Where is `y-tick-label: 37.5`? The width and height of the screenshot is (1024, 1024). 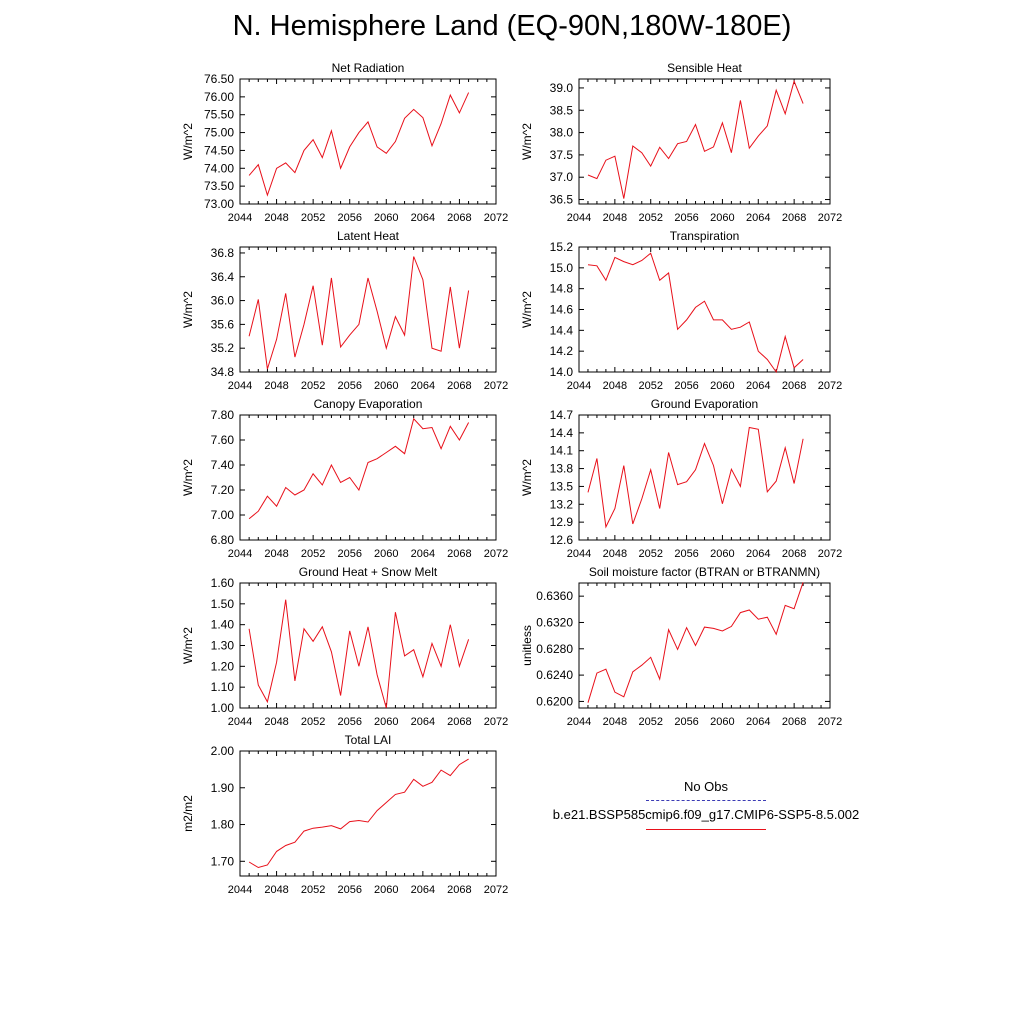 y-tick-label: 37.5 is located at coordinates (562, 155).